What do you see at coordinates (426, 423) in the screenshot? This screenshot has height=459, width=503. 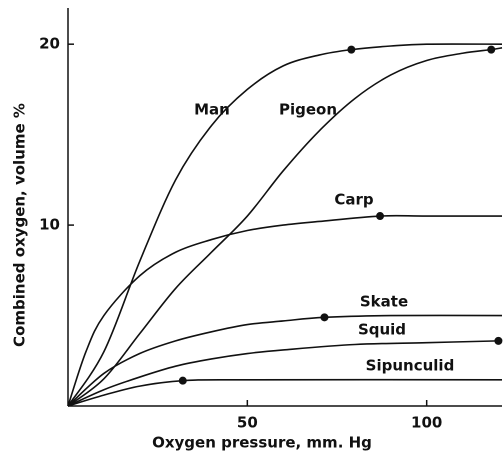 I see `x-tick-label: 100` at bounding box center [426, 423].